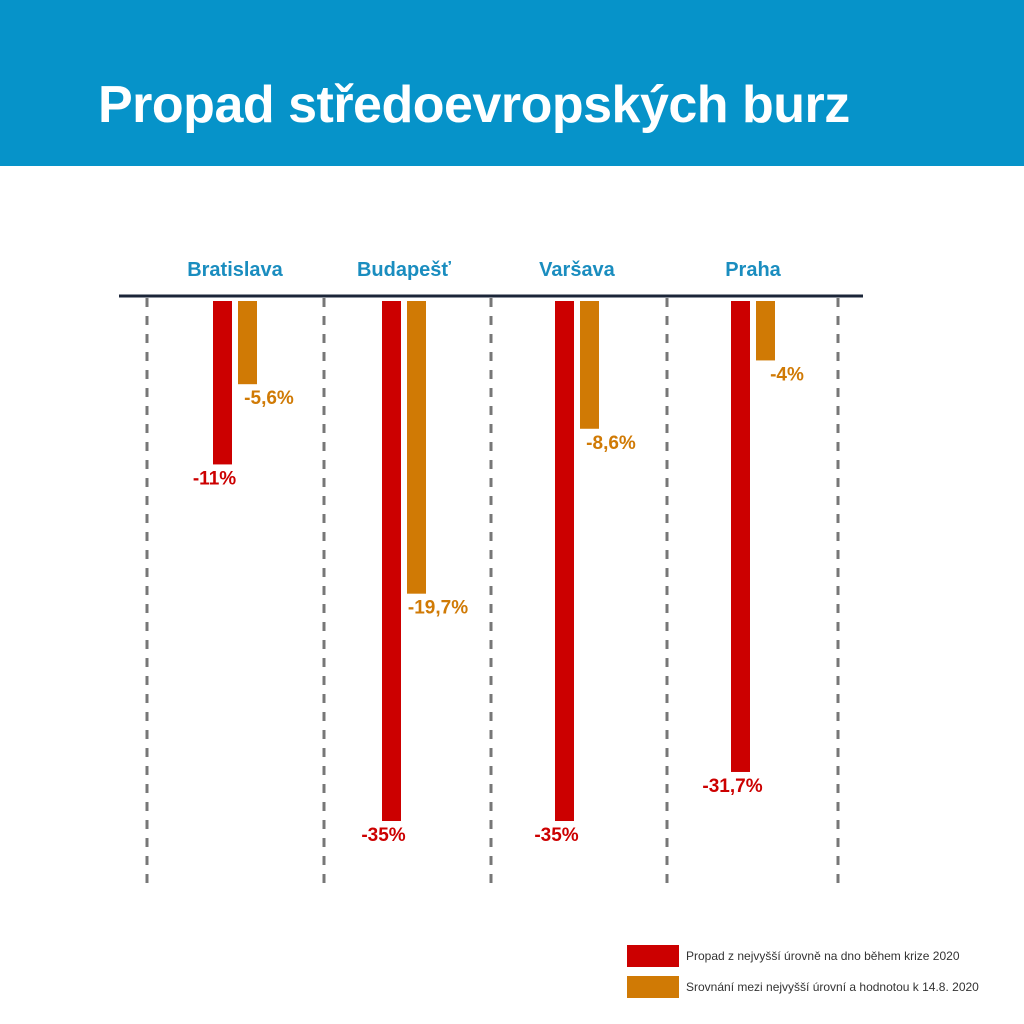 The image size is (1024, 1024). What do you see at coordinates (556, 835) in the screenshot?
I see `value-label-varsava-series-1: -35%` at bounding box center [556, 835].